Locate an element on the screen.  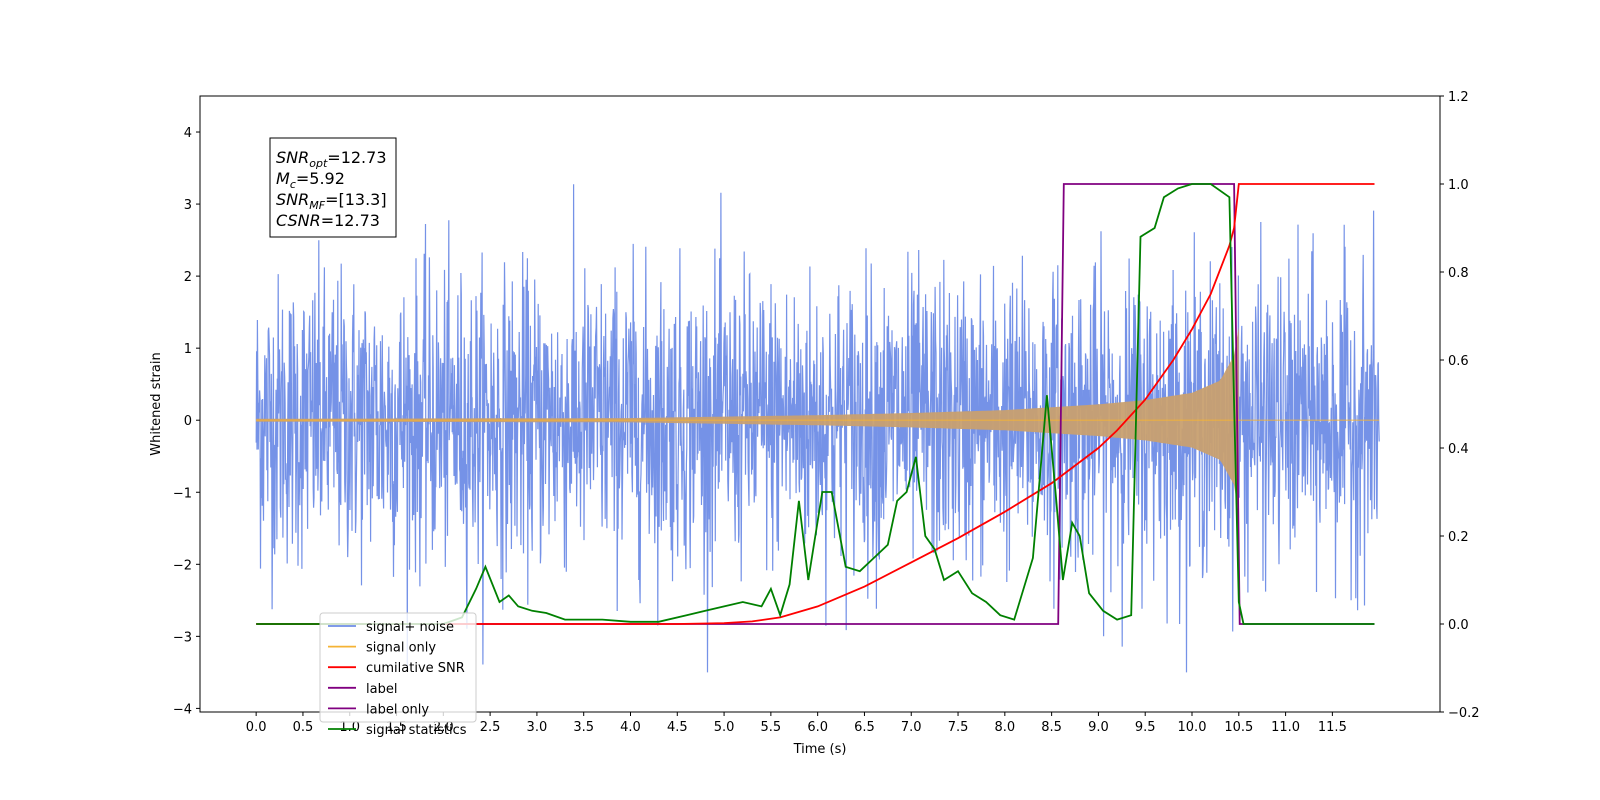
y2-tick-label: 0.4 is located at coordinates (1458, 449).